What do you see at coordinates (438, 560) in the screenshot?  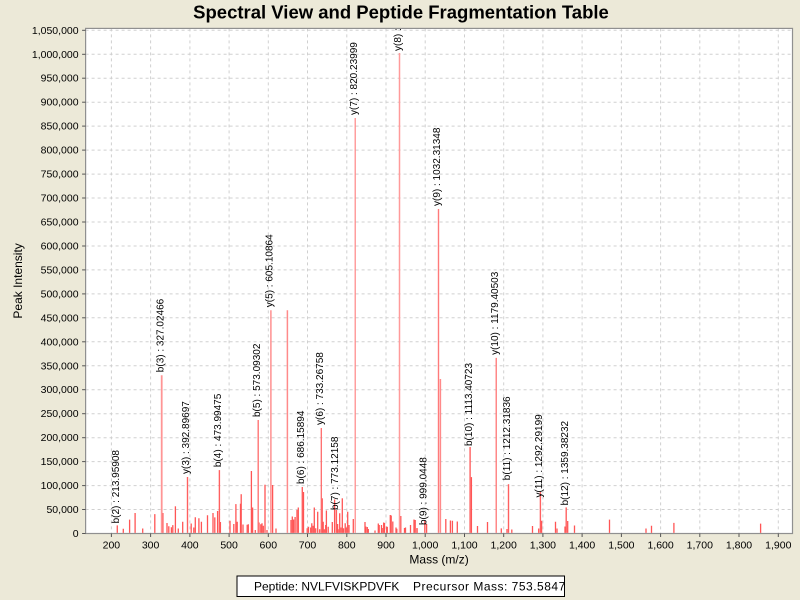 I see `svg-text: Mass (m/z)` at bounding box center [438, 560].